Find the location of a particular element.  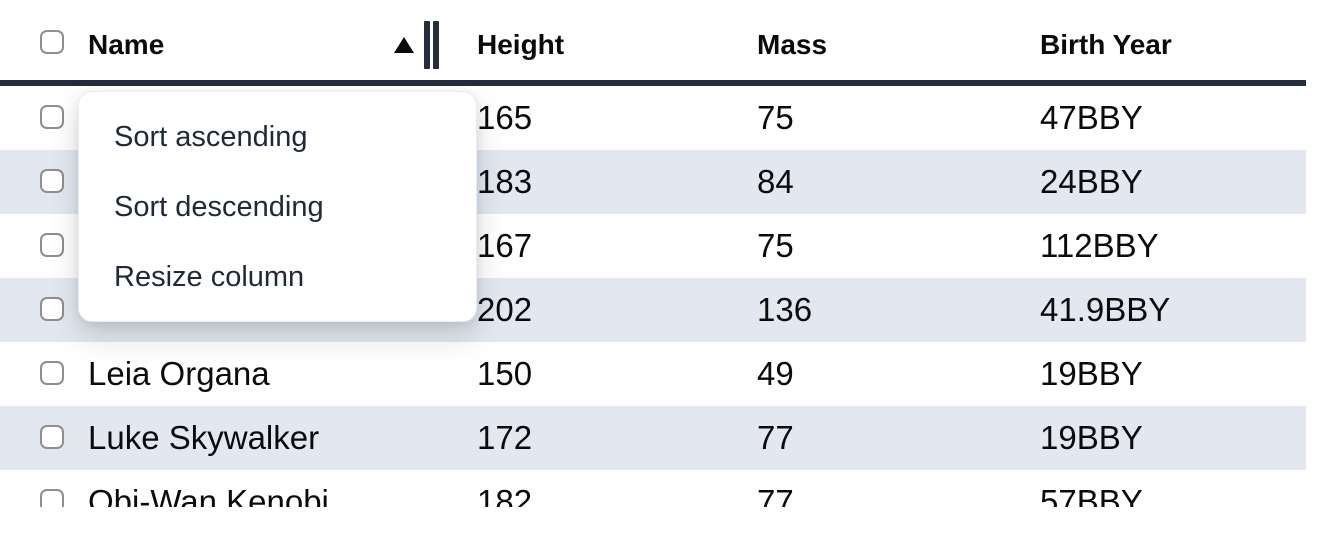

cell-height: 202 is located at coordinates (505, 309).